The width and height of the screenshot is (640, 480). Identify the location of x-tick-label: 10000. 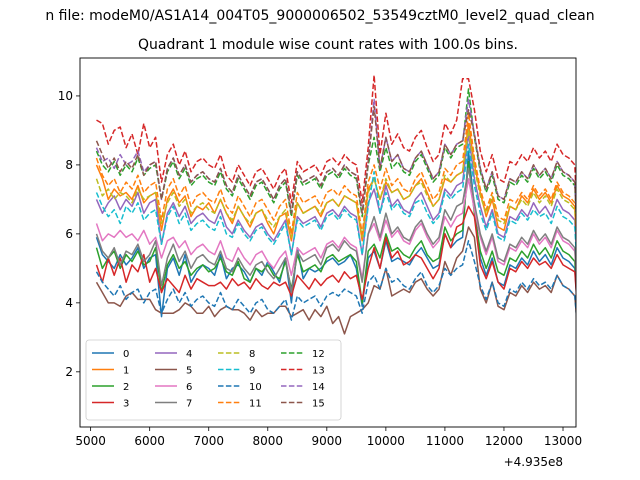
(386, 441).